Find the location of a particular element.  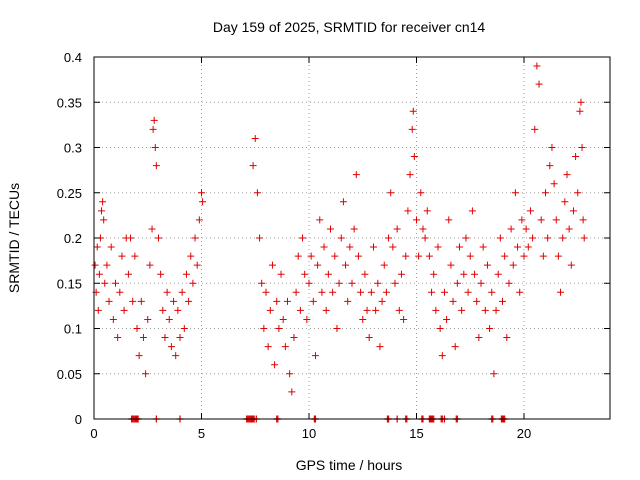

y-tick-label: 0.05 is located at coordinates (69, 374).